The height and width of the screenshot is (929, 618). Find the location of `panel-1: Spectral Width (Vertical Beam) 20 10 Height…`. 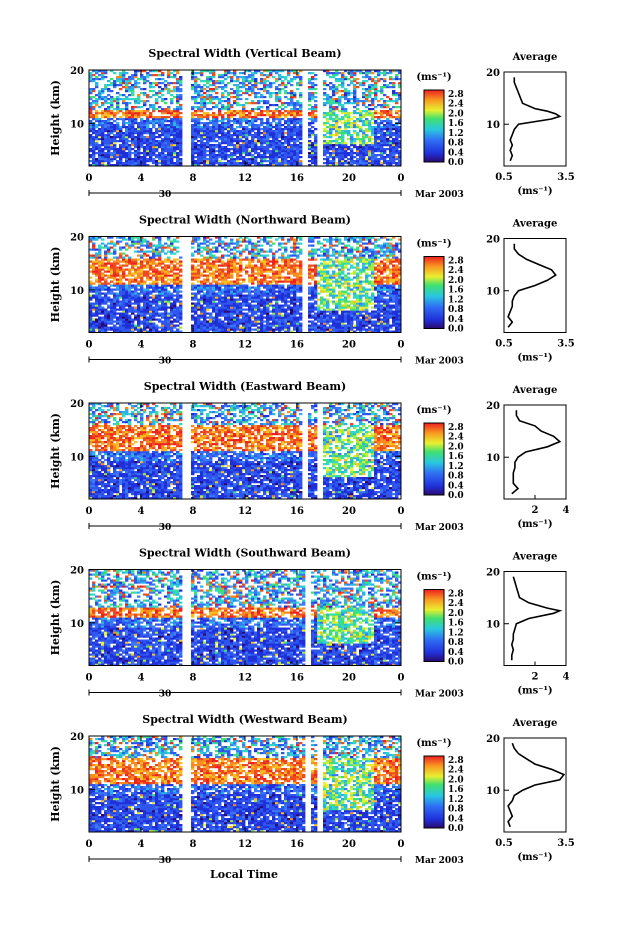

panel-1: Spectral Width (Vertical Beam) 20 10 Height… is located at coordinates (312, 123).